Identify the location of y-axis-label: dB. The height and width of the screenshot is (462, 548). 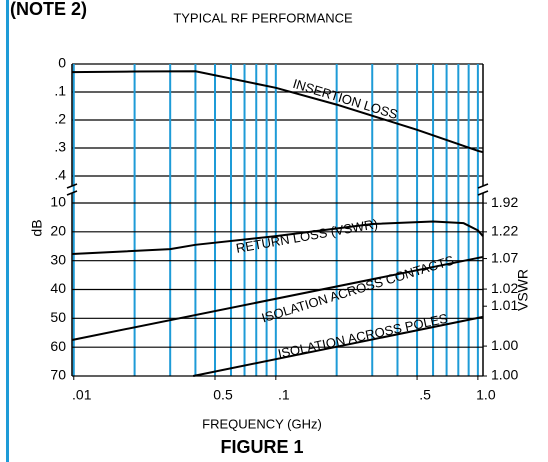
(37, 227).